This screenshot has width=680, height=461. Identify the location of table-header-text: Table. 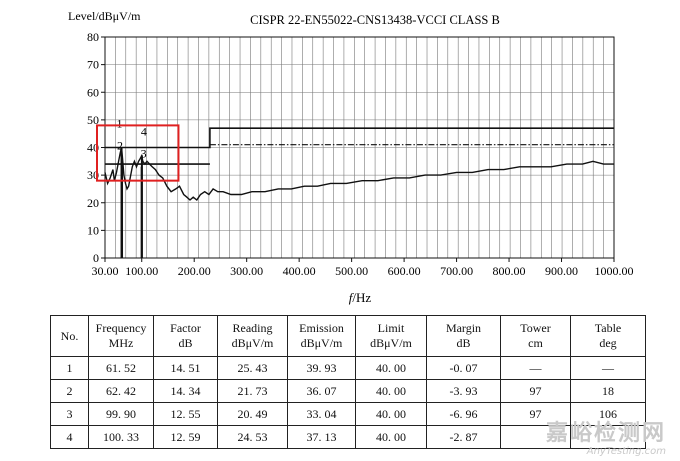
(608, 328).